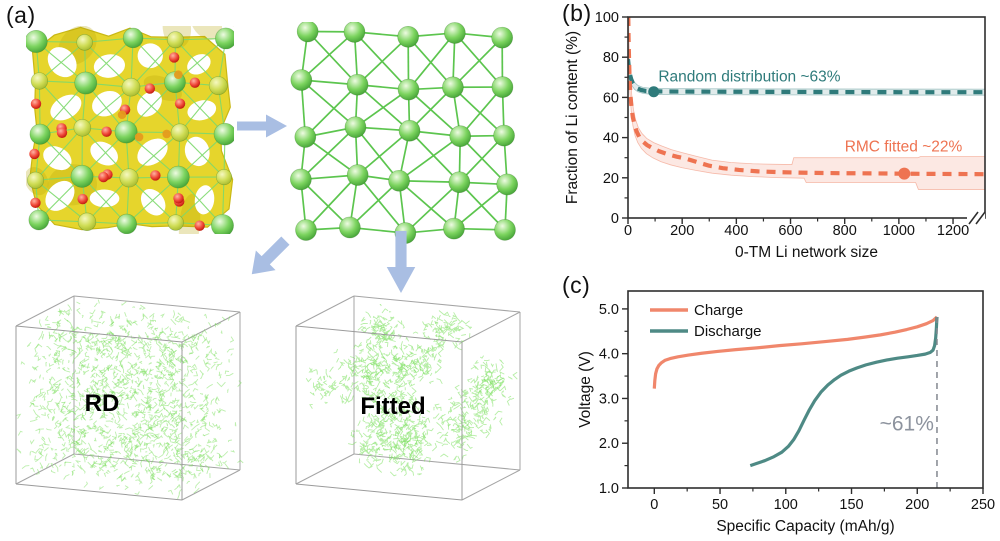 The height and width of the screenshot is (541, 1000). What do you see at coordinates (609, 355) in the screenshot?
I see `y-tick-label: 4.0` at bounding box center [609, 355].